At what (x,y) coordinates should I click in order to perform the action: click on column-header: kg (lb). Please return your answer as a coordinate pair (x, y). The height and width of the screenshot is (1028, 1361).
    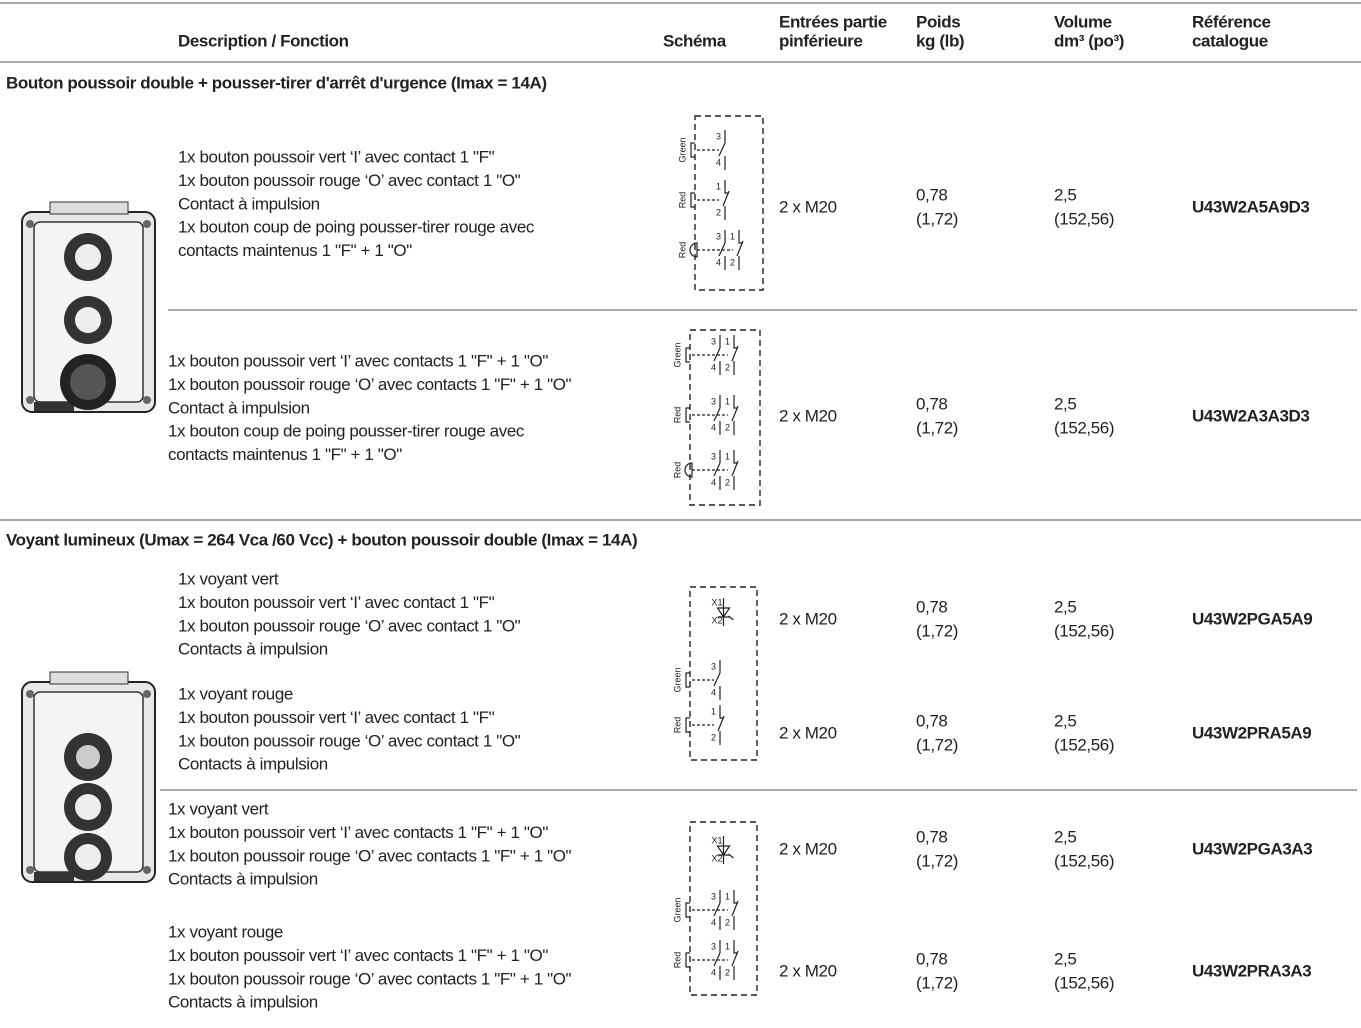
    Looking at the image, I should click on (940, 40).